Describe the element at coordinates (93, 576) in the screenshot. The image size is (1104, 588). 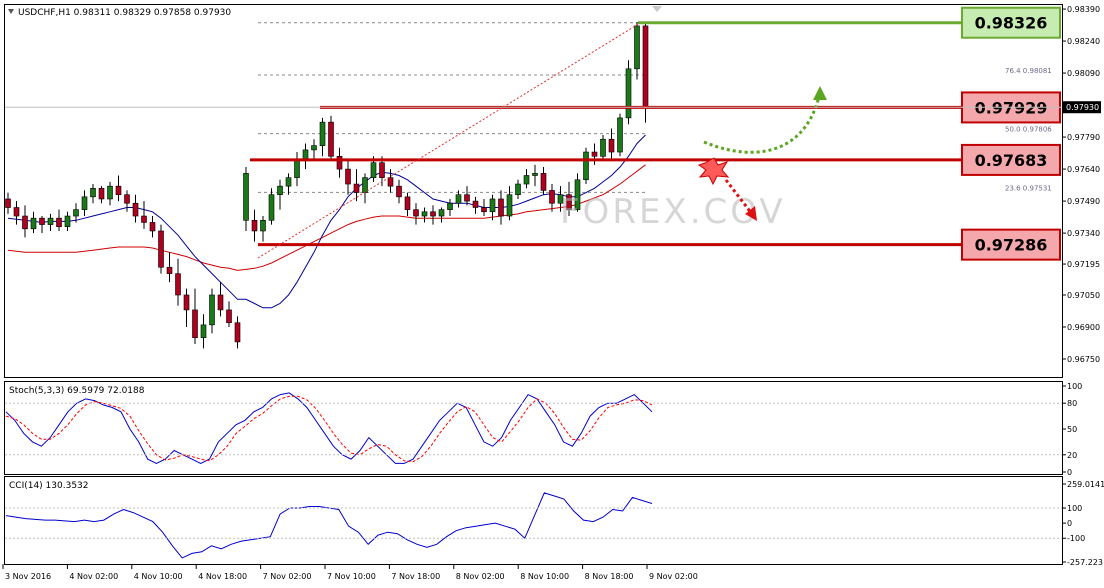
I see `time-tick-label: 4 Nov 02:00` at that location.